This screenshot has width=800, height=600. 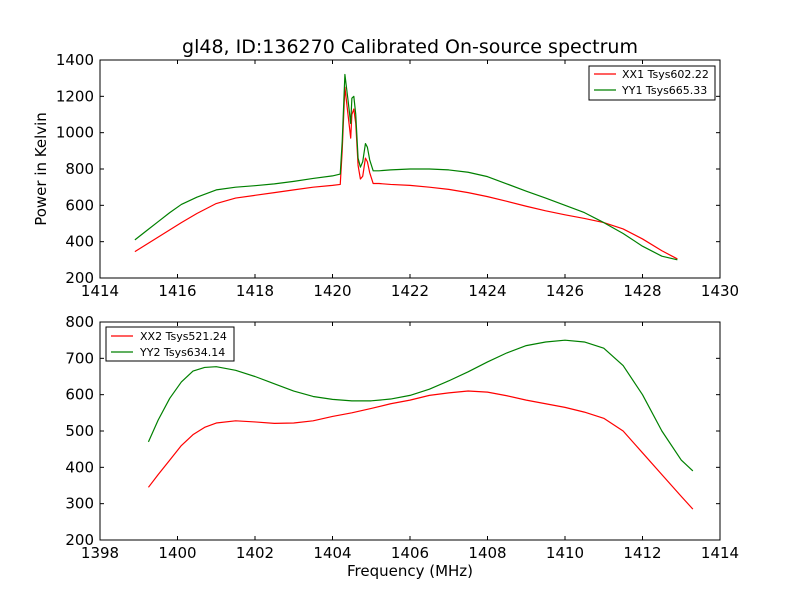 What do you see at coordinates (75, 60) in the screenshot?
I see `top-y-tick-label: 1400` at bounding box center [75, 60].